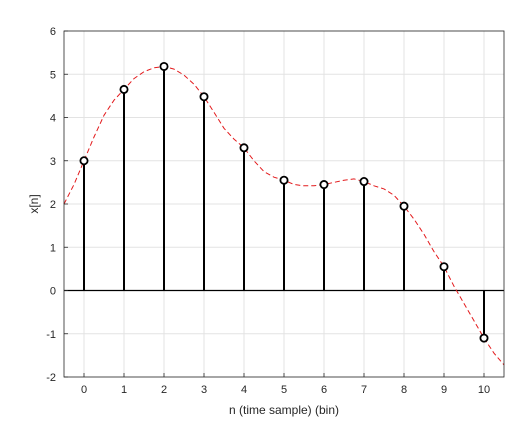 Image resolution: width=525 pixels, height=440 pixels. I want to click on x-tick-label: 5, so click(284, 390).